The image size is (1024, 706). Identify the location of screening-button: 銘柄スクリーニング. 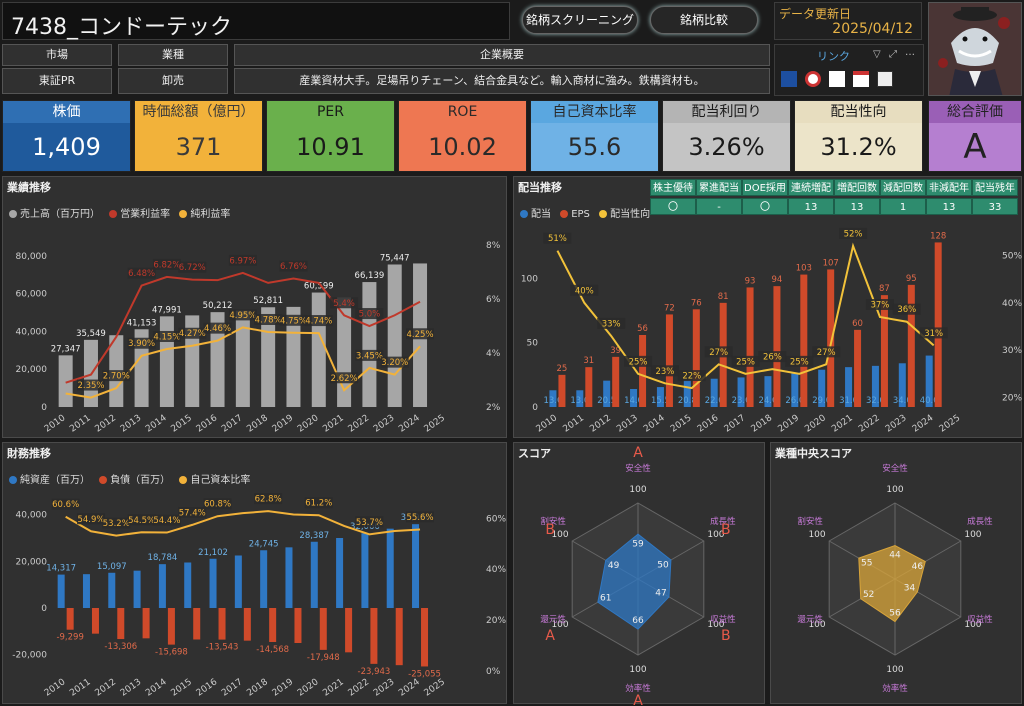
(580, 20).